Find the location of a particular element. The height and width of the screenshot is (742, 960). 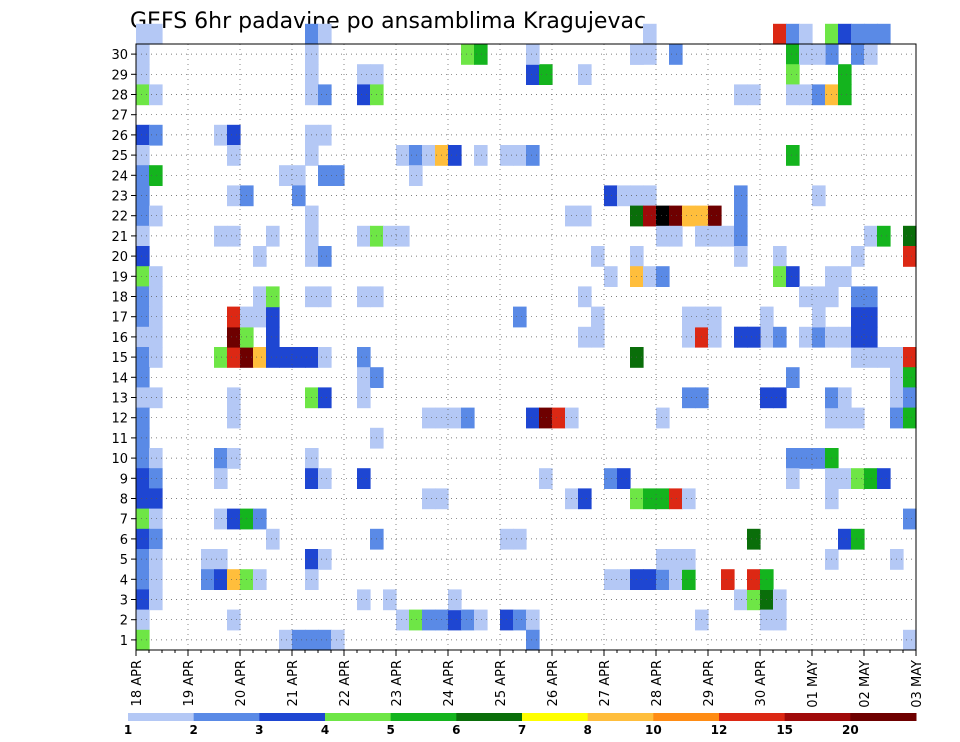

legend-label: 6 is located at coordinates (456, 730).